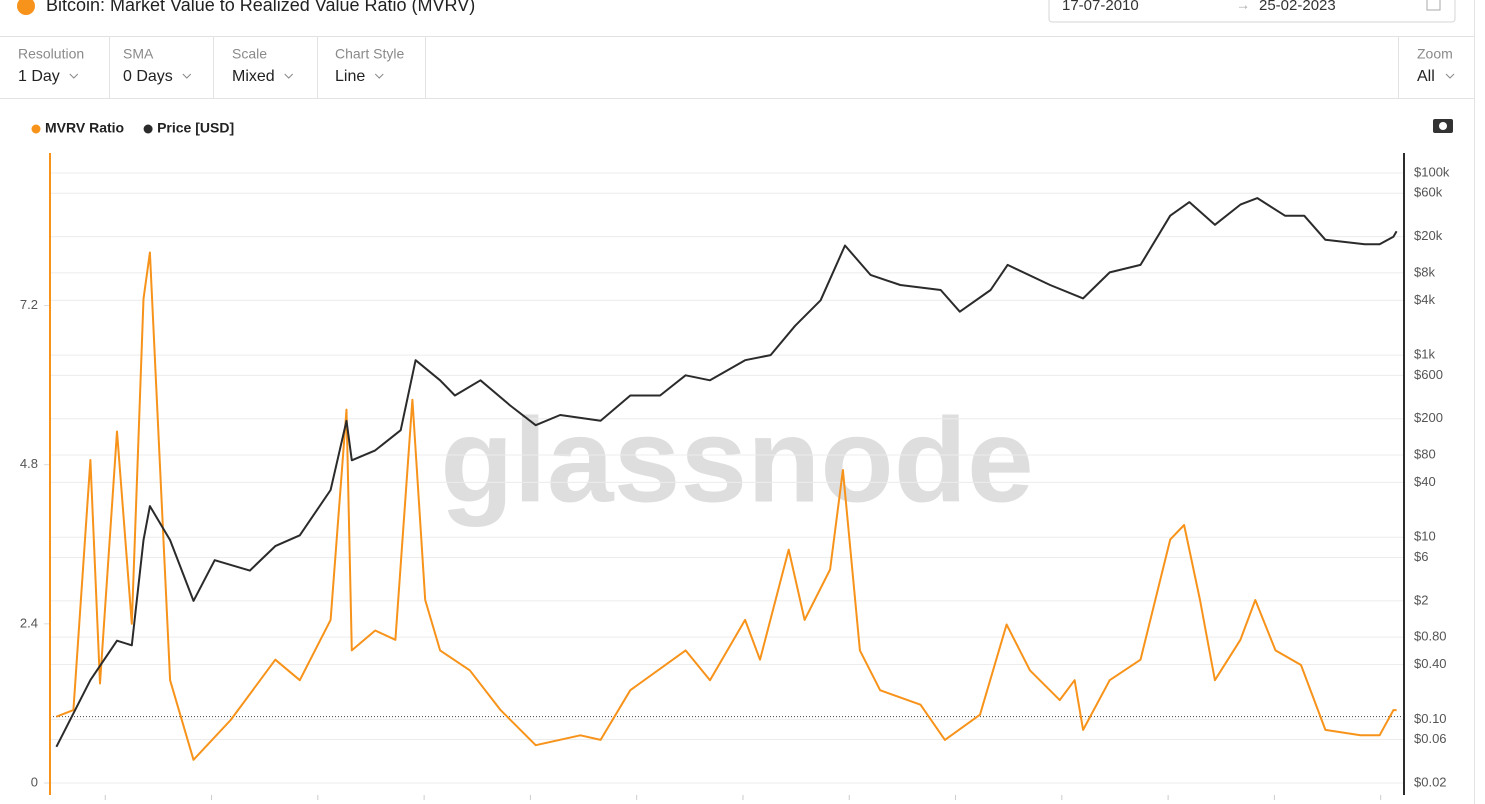 The height and width of the screenshot is (804, 1485). What do you see at coordinates (424, 802) in the screenshot?
I see `x-tick-label: 2014` at bounding box center [424, 802].